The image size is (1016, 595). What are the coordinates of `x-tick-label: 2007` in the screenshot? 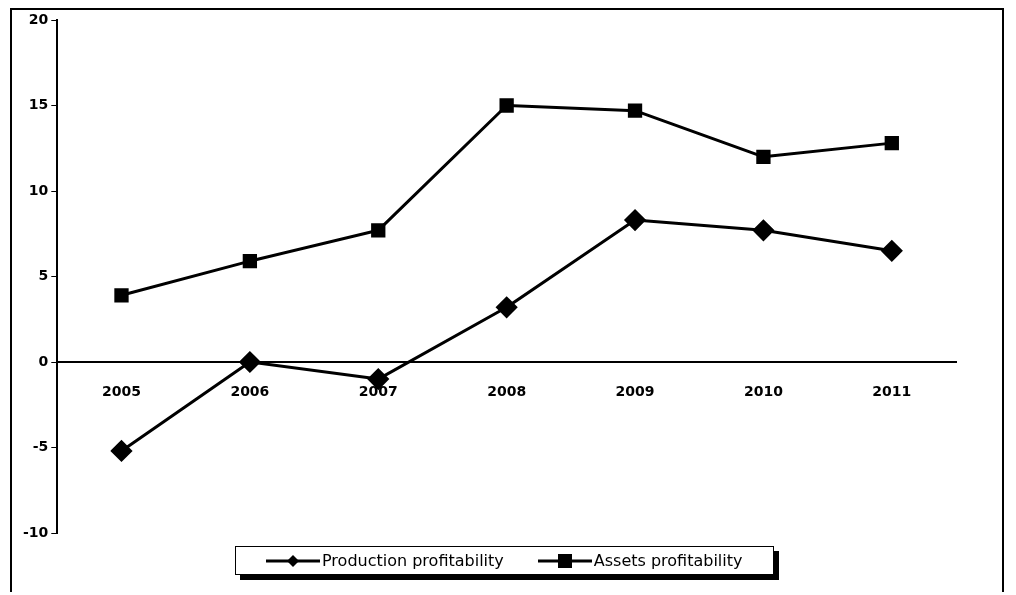 It's located at (378, 391).